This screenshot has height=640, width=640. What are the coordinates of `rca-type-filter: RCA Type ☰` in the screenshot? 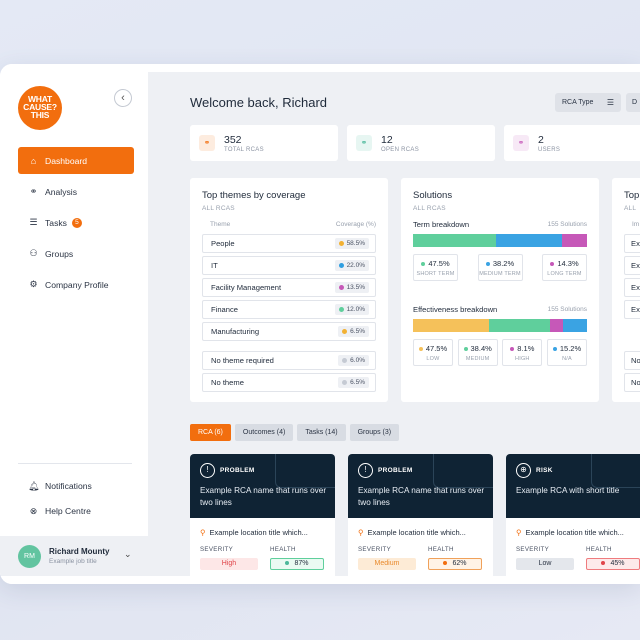 It's located at (588, 102).